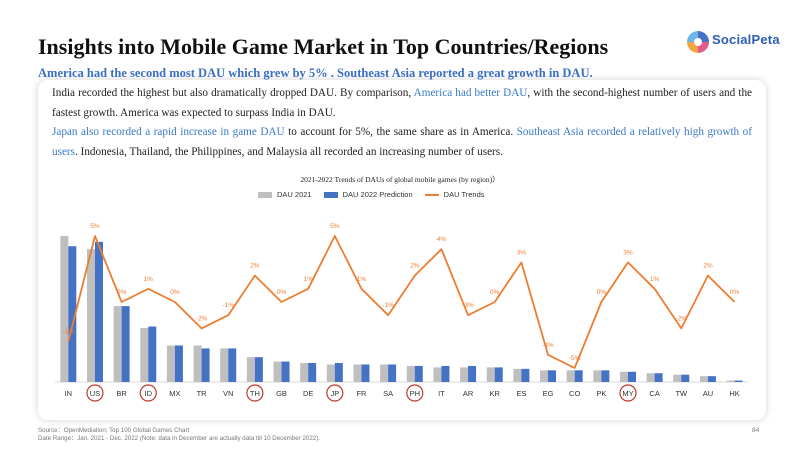 Image resolution: width=800 pixels, height=450 pixels. Describe the element at coordinates (655, 279) in the screenshot. I see `trend-label-ca: 1%` at that location.